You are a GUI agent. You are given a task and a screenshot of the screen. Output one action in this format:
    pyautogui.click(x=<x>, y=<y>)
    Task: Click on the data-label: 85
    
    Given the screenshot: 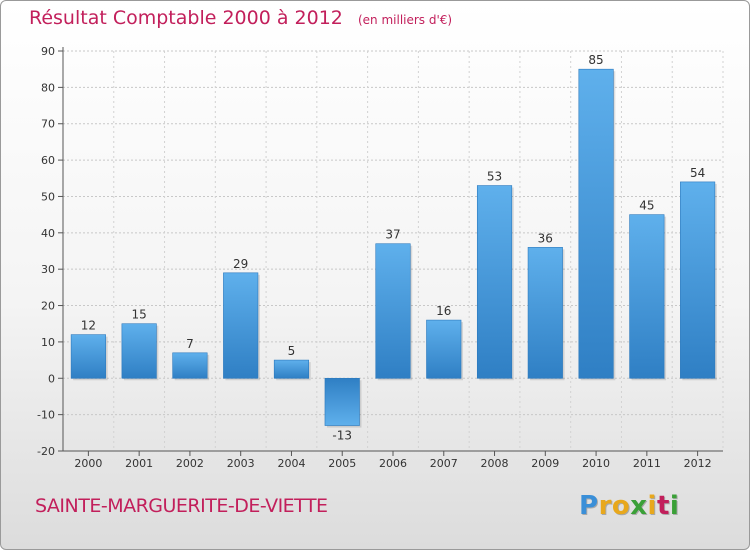 What is the action you would take?
    pyautogui.click(x=595, y=60)
    